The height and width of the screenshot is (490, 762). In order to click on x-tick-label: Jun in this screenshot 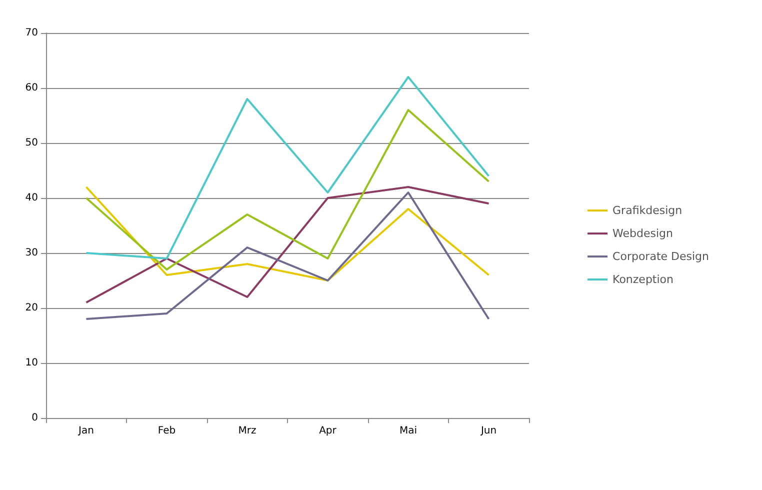, I will do `click(488, 431)`.